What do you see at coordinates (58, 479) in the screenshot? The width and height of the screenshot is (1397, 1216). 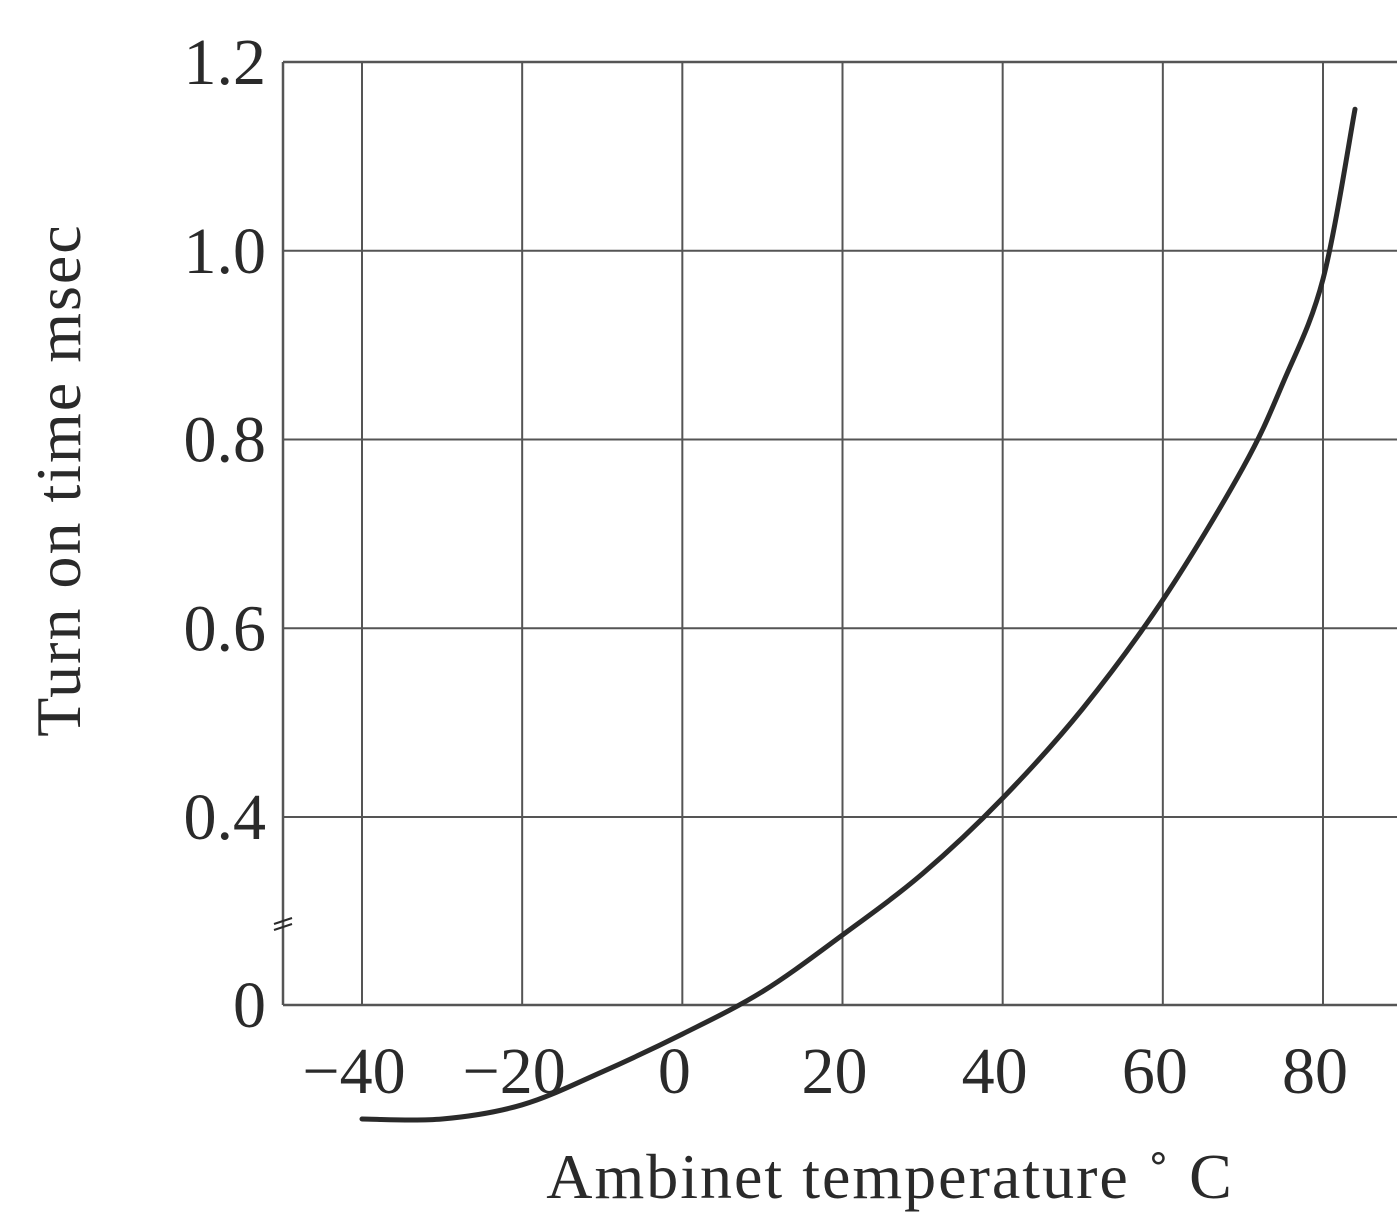 I see `y-axis-title: Turn on time msec` at bounding box center [58, 479].